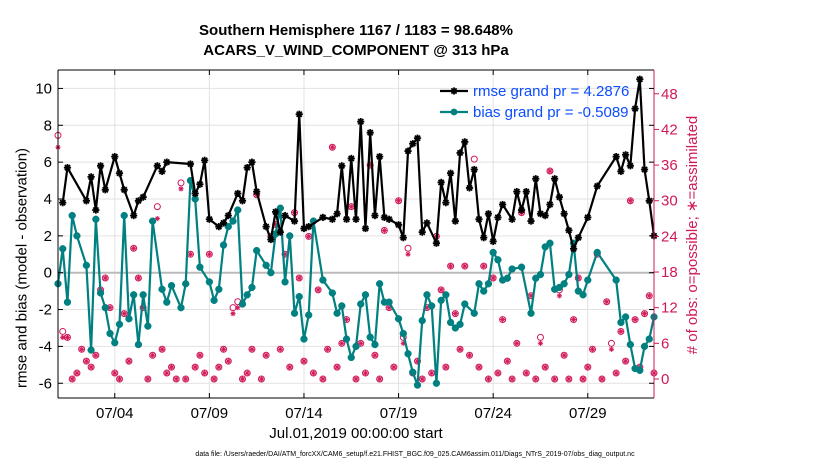 The height and width of the screenshot is (470, 830). What do you see at coordinates (551, 91) in the screenshot?
I see `legend-label: rmse grand pr = 4.2876` at bounding box center [551, 91].